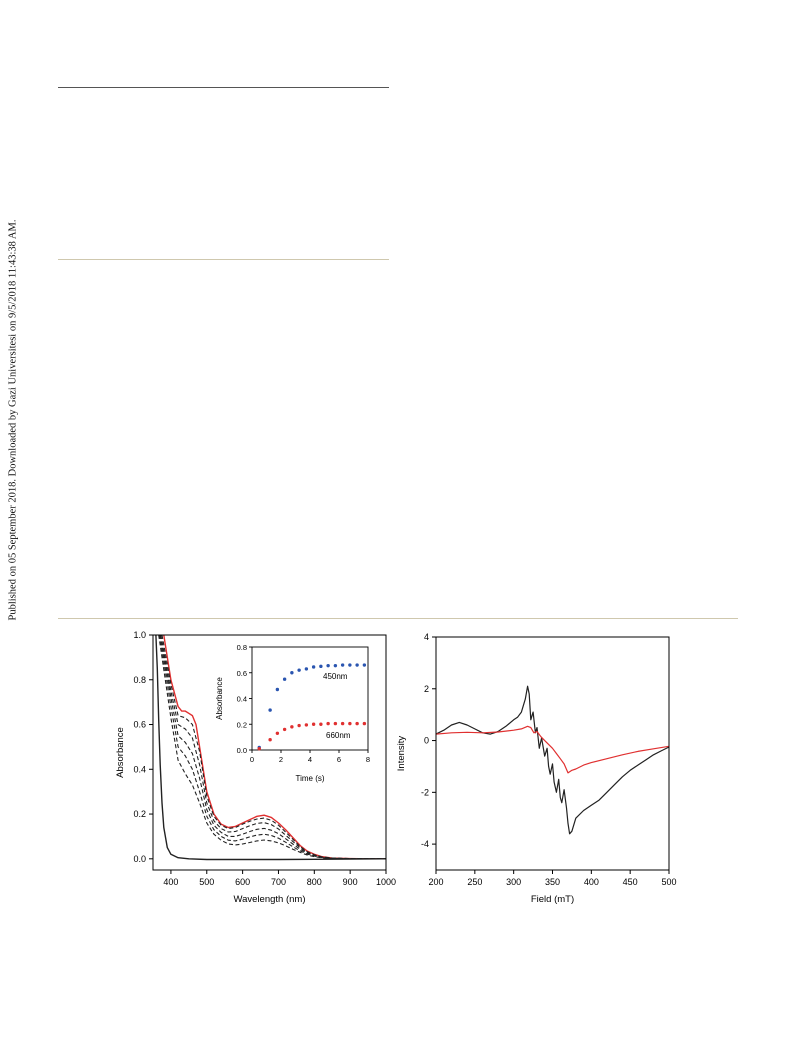 Image resolution: width=793 pixels, height=1039 pixels. Describe the element at coordinates (120, 752) in the screenshot. I see `y-axis-label: Absorbance` at that location.